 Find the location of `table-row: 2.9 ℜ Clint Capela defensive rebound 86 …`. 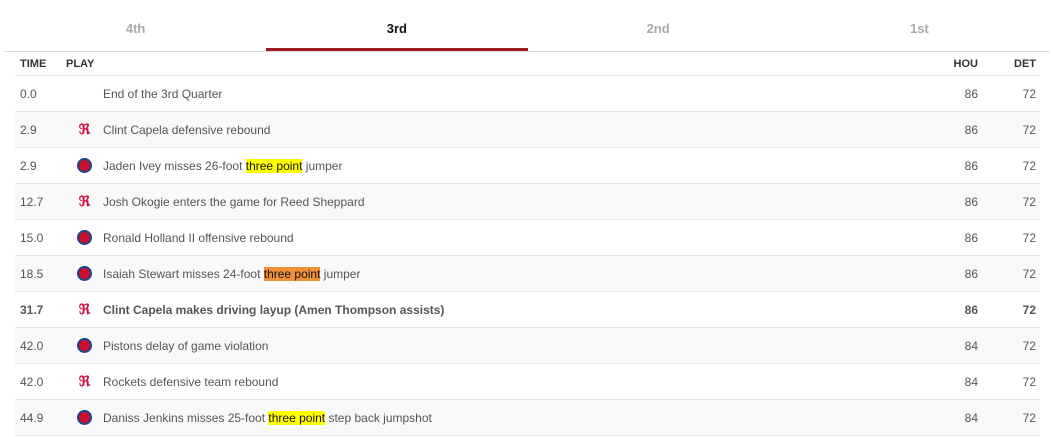

table-row: 2.9 ℜ Clint Capela defensive rebound 86 … is located at coordinates (527, 130).